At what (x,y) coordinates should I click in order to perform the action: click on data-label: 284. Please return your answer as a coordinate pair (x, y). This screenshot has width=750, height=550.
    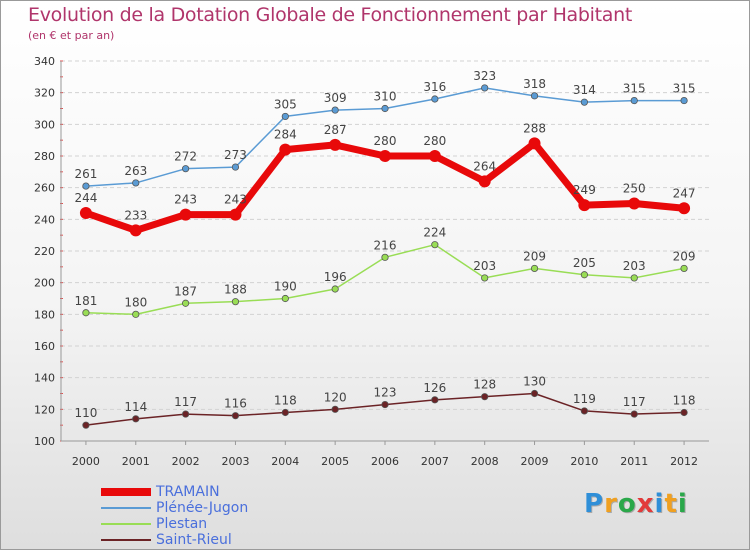
    Looking at the image, I should click on (285, 135).